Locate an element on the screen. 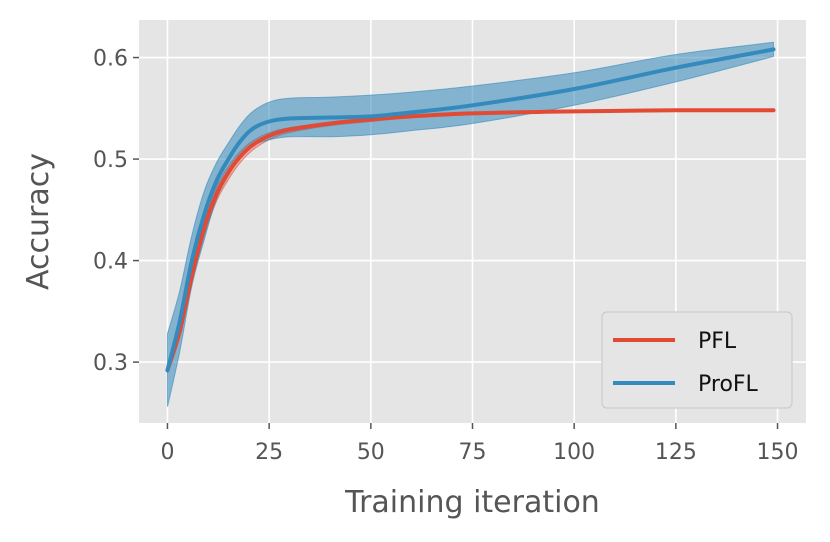 The image size is (830, 542). x-tick-label: 150 is located at coordinates (778, 452).